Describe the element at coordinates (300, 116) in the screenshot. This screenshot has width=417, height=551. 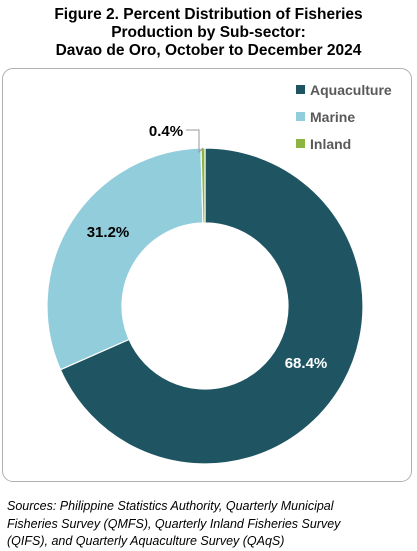
I see `legend-swatch-marine` at that location.